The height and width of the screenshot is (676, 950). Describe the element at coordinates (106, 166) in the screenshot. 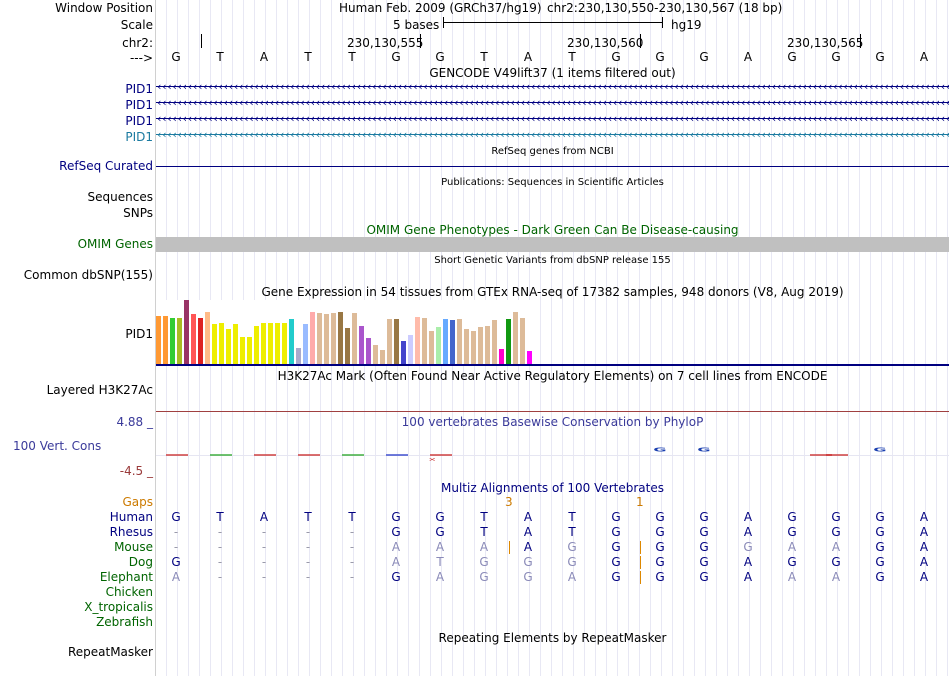

I see `refseq-label: RefSeq Curated` at that location.